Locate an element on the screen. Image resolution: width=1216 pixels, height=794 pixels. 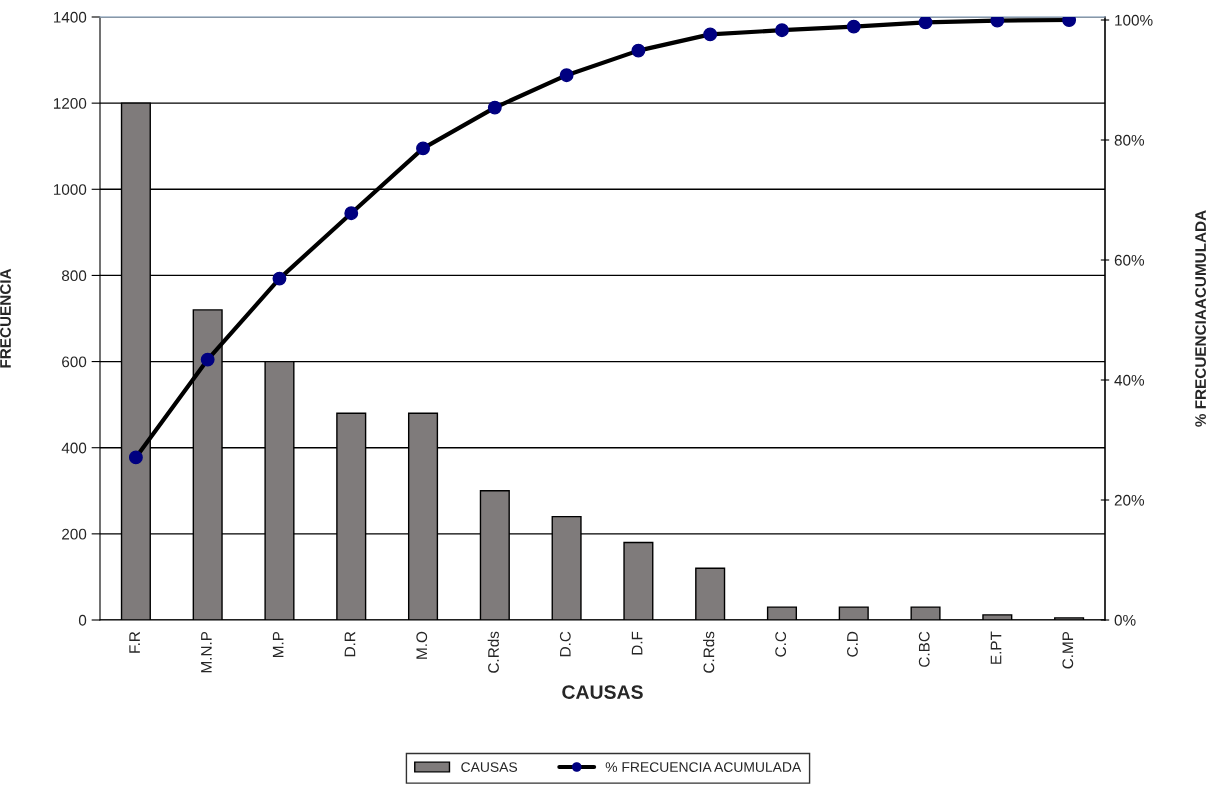
x-tick-label: C.BC is located at coordinates (924, 649).